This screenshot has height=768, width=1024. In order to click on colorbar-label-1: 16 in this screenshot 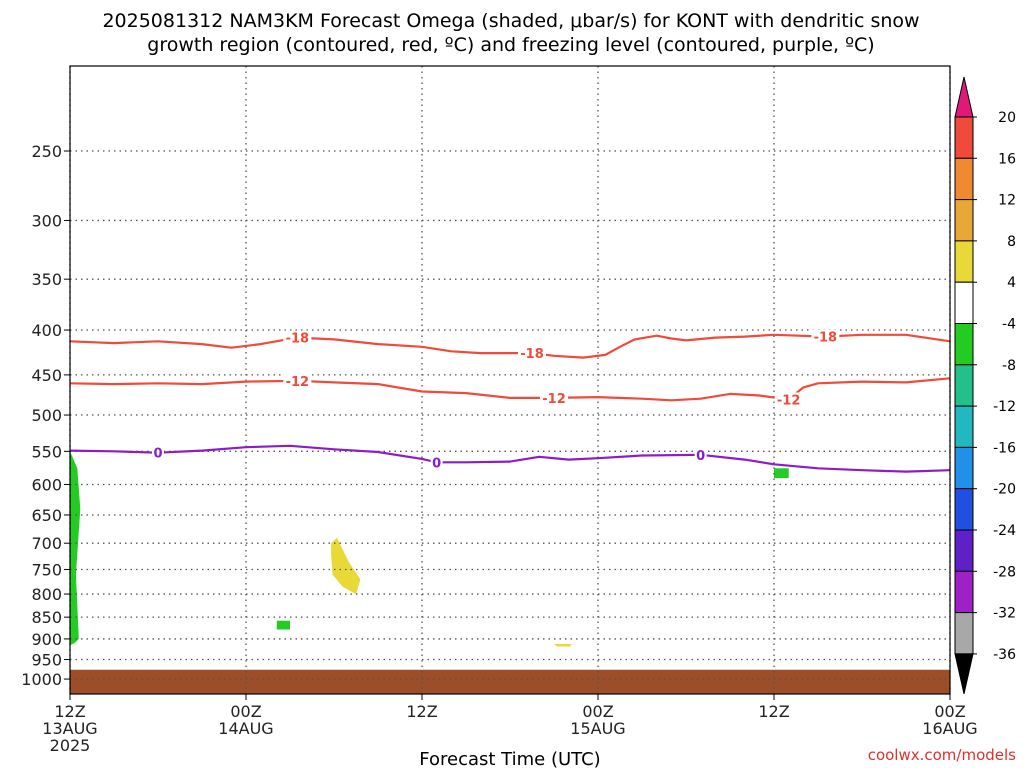, I will do `click(1007, 159)`.